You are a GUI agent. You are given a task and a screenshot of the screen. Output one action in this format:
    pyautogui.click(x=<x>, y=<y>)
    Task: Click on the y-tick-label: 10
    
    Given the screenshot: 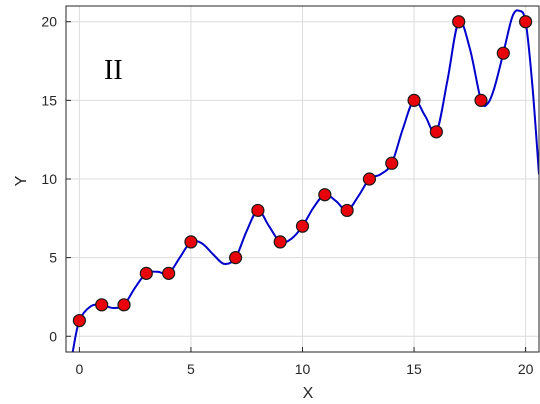 What is the action you would take?
    pyautogui.click(x=49, y=179)
    